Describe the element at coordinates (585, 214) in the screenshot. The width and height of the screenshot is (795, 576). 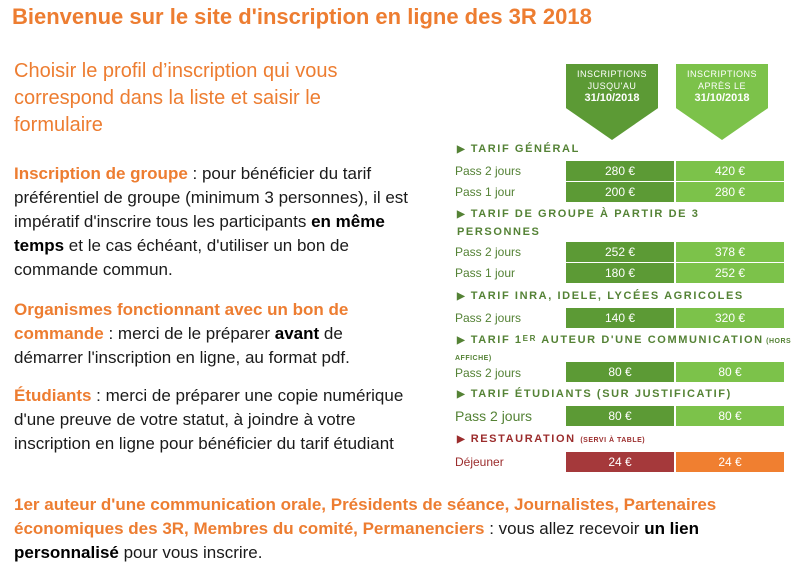
I see `section-label: TARIF DE GROUPE À PARTIR DE 3` at that location.